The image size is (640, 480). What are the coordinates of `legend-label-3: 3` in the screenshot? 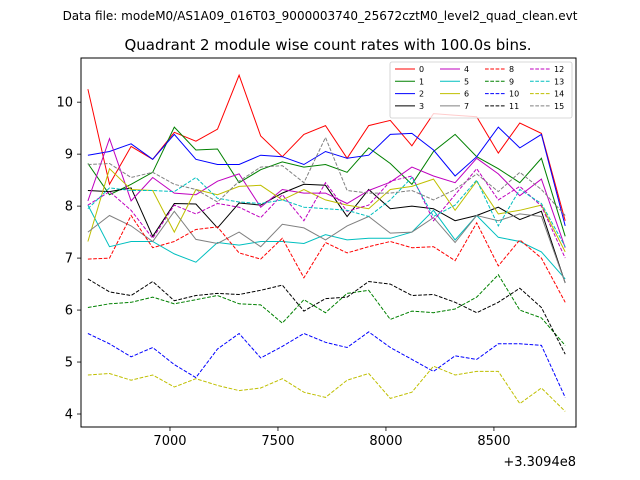 It's located at (421, 106).